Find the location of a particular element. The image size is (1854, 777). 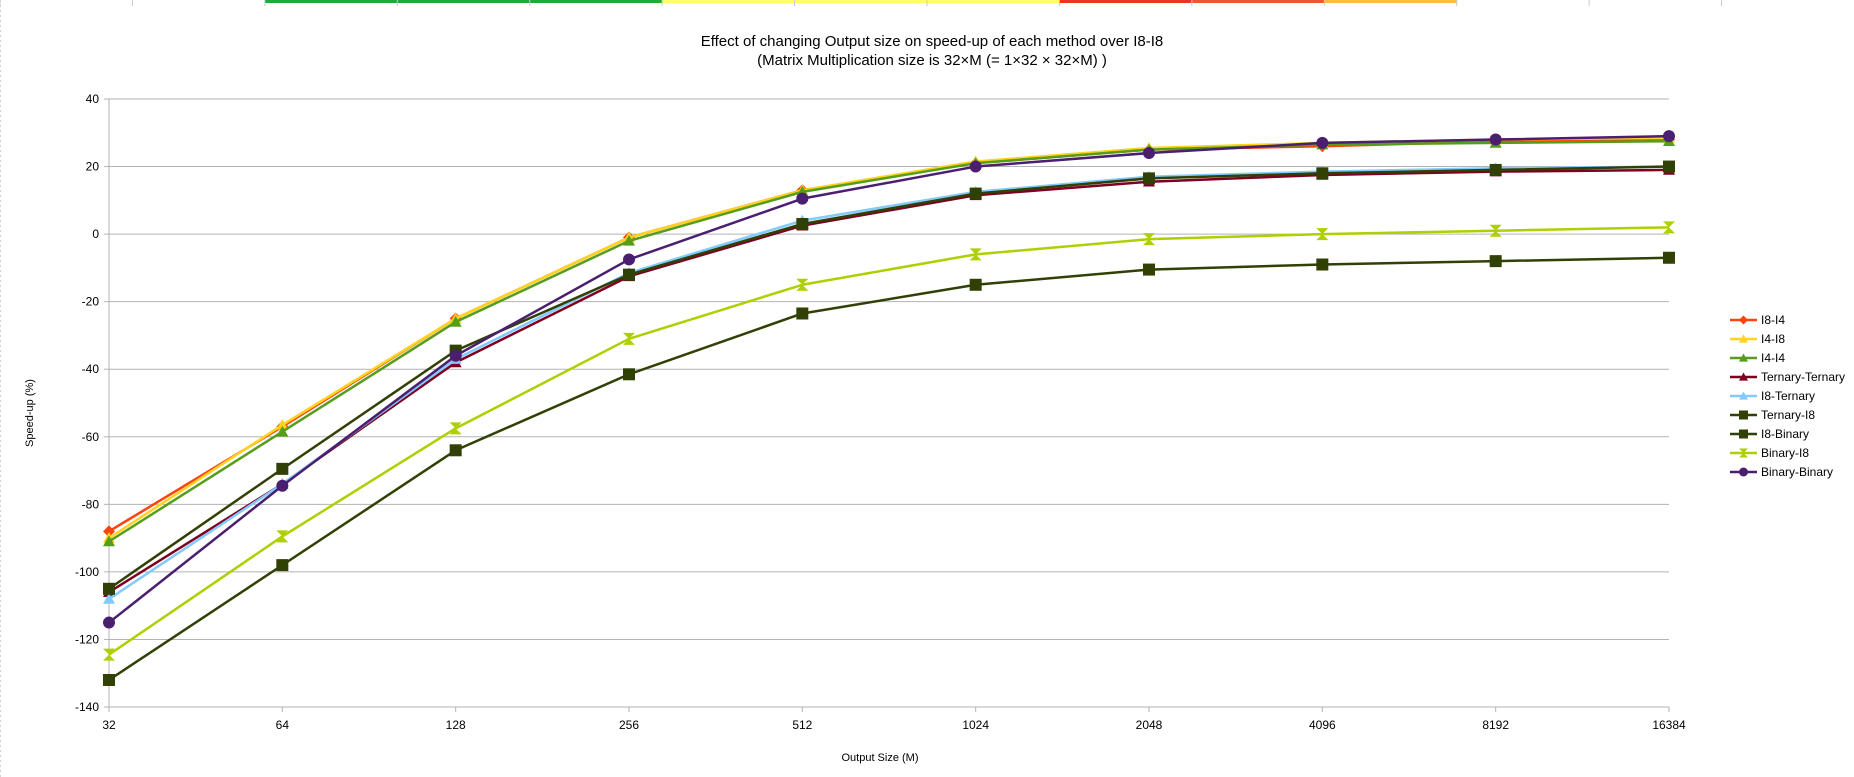

legend-item: Ternary-I8 is located at coordinates (1772, 415).